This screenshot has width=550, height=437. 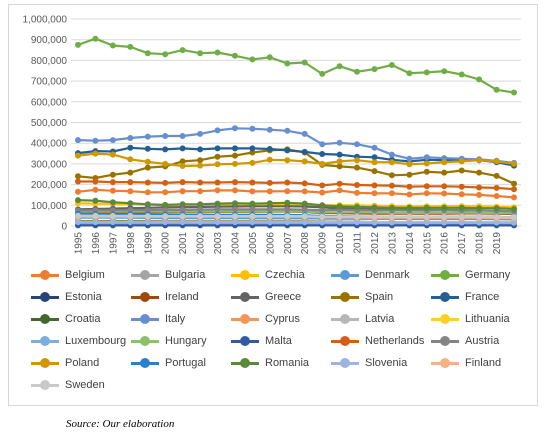 What do you see at coordinates (183, 243) in the screenshot?
I see `x-tick-label: 2001` at bounding box center [183, 243].